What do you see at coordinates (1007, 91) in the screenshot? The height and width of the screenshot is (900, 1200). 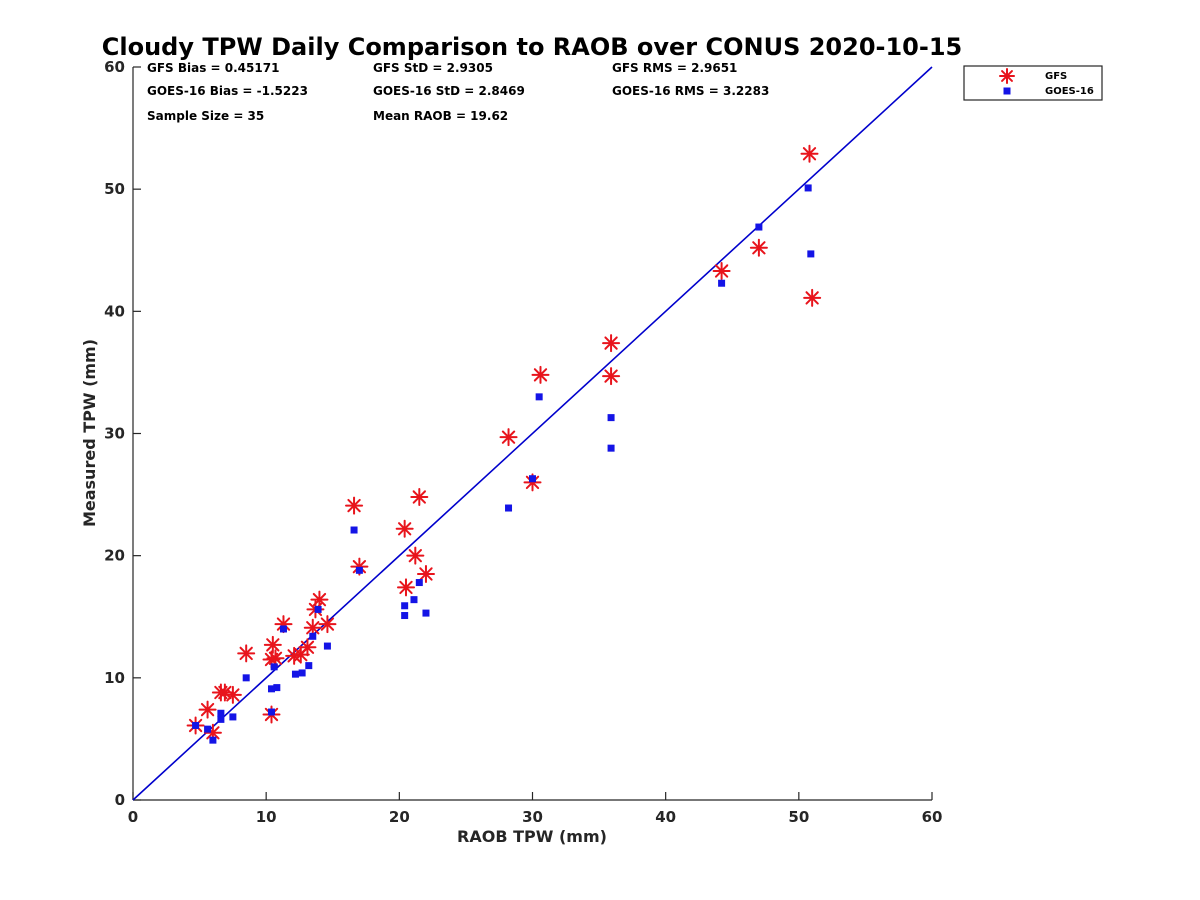 I see `legend-marker-goes16` at bounding box center [1007, 91].